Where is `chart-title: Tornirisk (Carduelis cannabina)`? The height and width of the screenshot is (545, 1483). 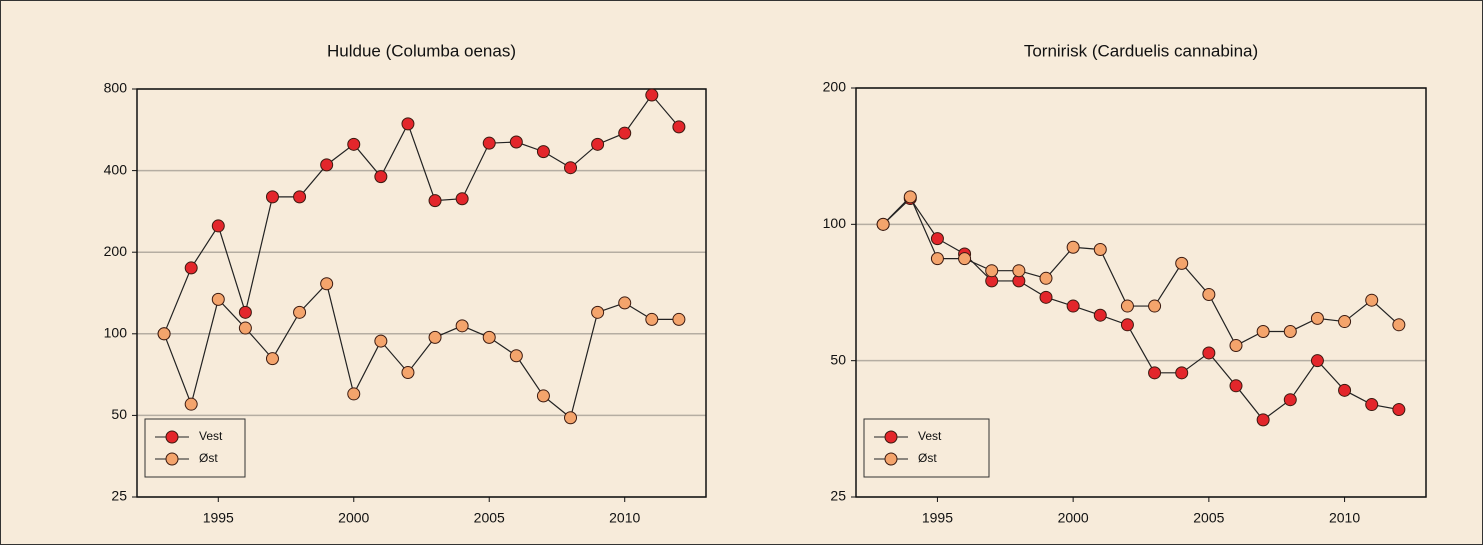
chart-title: Tornirisk (Carduelis cannabina) is located at coordinates (1141, 50).